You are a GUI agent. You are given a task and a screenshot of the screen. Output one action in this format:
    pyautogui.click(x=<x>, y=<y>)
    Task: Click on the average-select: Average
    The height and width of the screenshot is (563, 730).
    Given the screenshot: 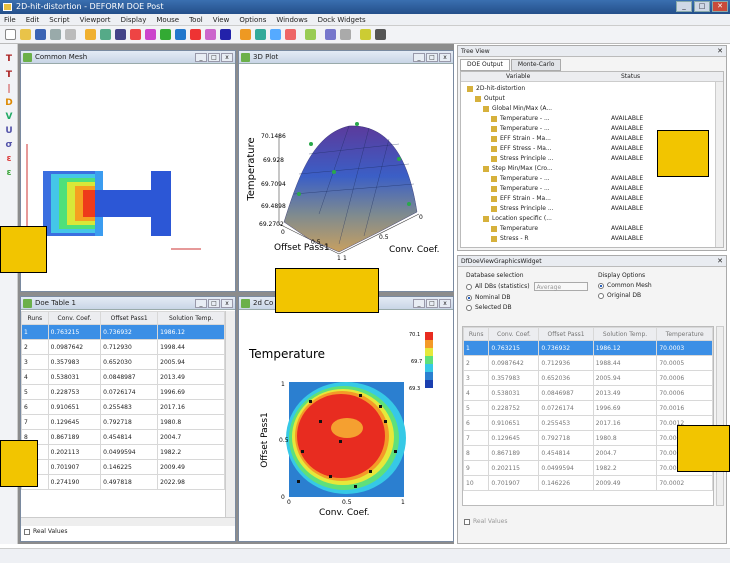 What is the action you would take?
    pyautogui.click(x=560, y=286)
    